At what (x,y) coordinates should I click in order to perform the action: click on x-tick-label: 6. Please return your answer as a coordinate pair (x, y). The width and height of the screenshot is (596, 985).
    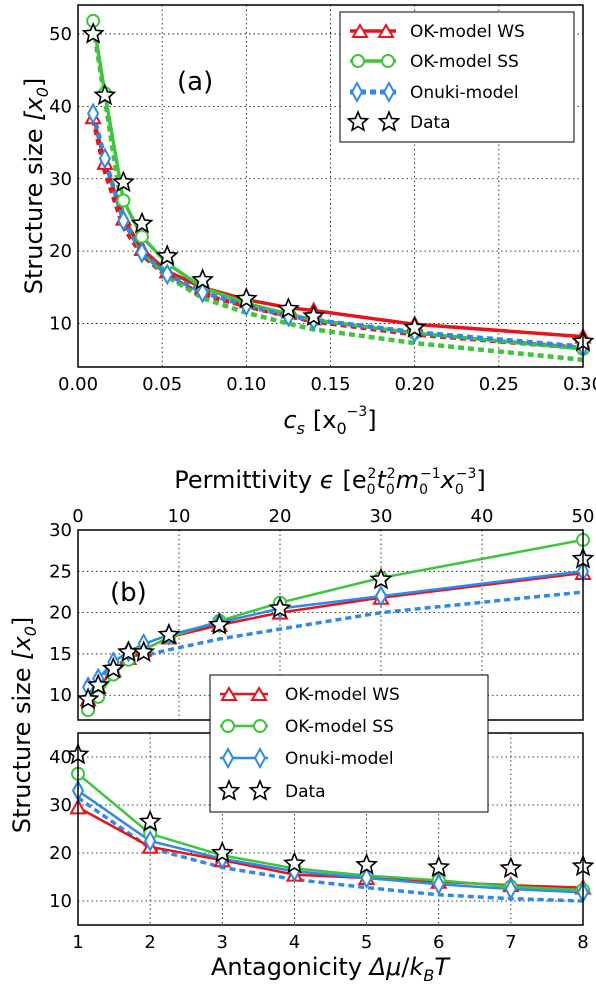
    Looking at the image, I should click on (438, 942).